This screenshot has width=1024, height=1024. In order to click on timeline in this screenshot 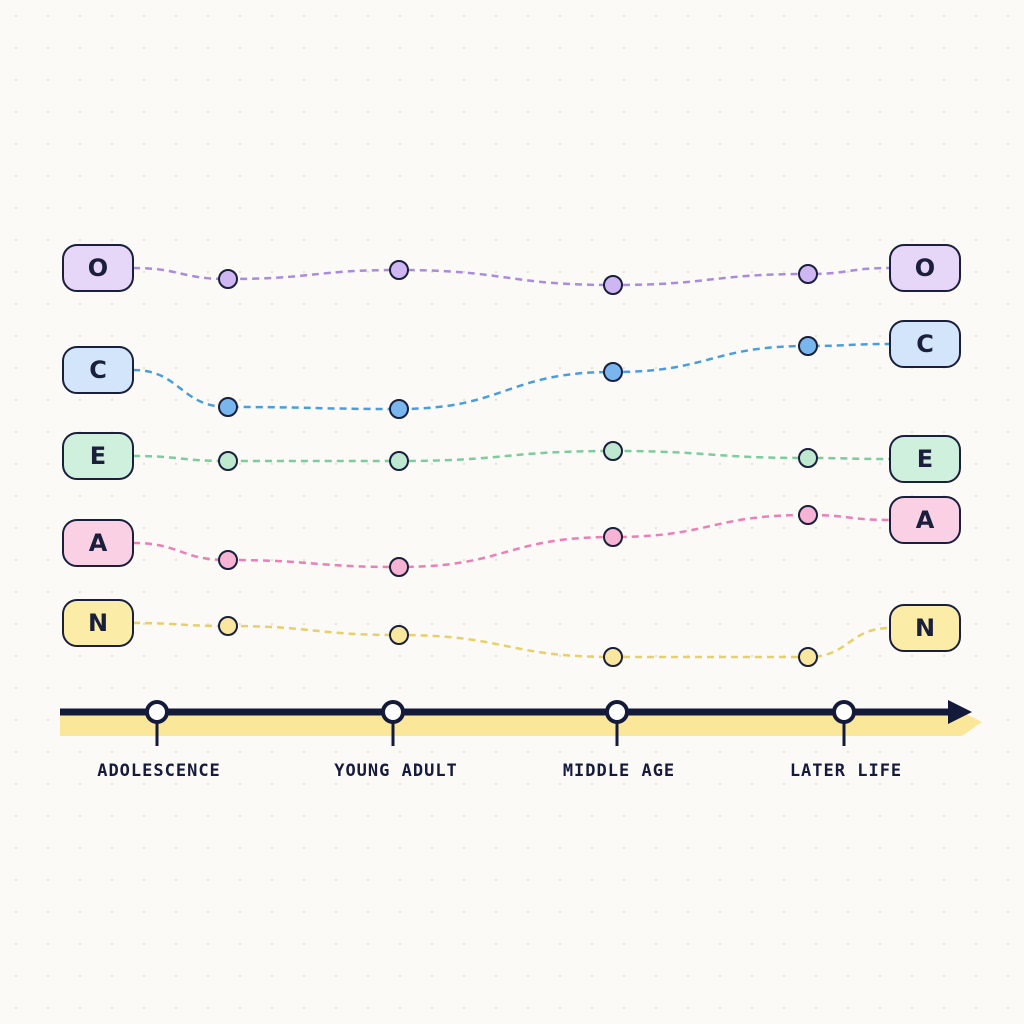, I will do `click(521, 718)`.